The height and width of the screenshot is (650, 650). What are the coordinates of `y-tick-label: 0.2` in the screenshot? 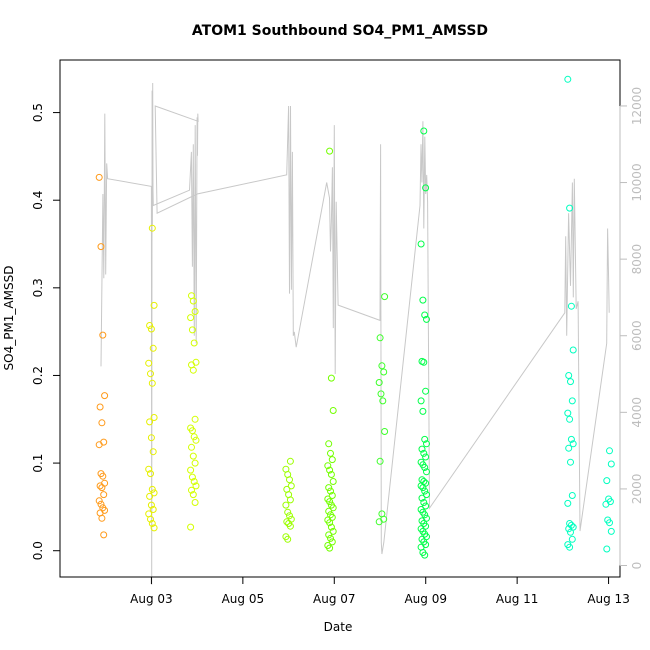 It's located at (38, 375).